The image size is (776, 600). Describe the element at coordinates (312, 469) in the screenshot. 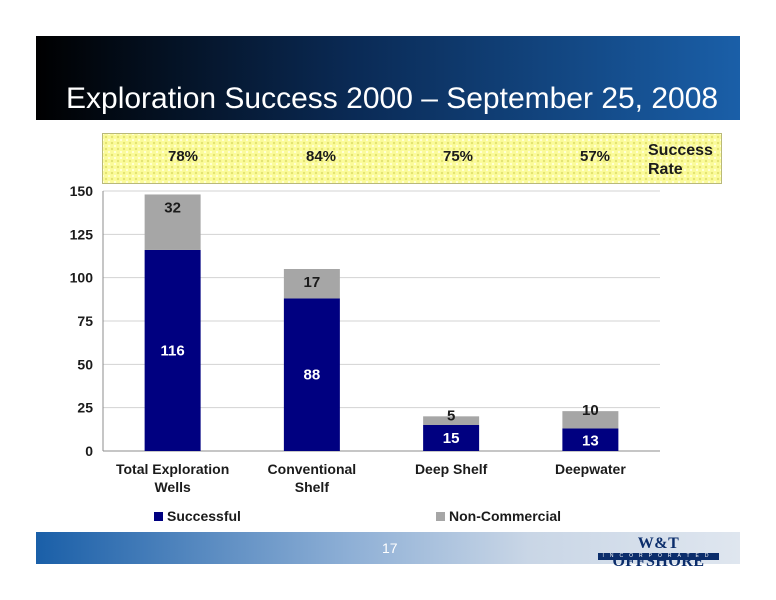

I see `x-tick-label: Conventional` at that location.